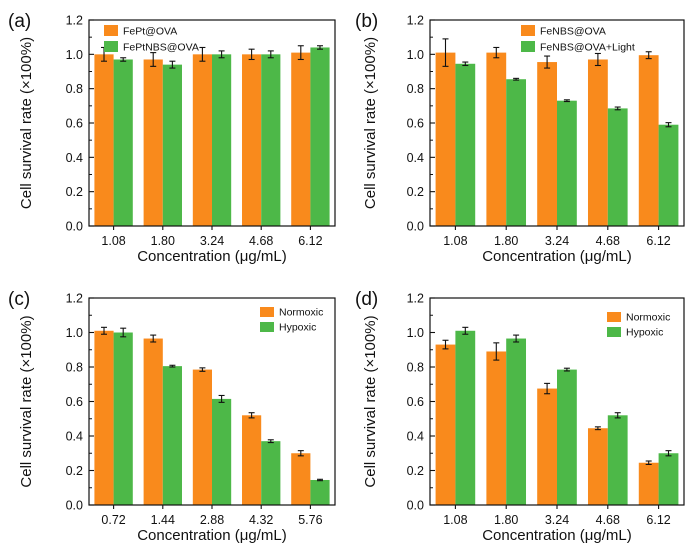 This screenshot has width=689, height=546. What do you see at coordinates (578, 39) in the screenshot?
I see `legend: FeNBS@OVA FeNBS@OVA+Light` at bounding box center [578, 39].